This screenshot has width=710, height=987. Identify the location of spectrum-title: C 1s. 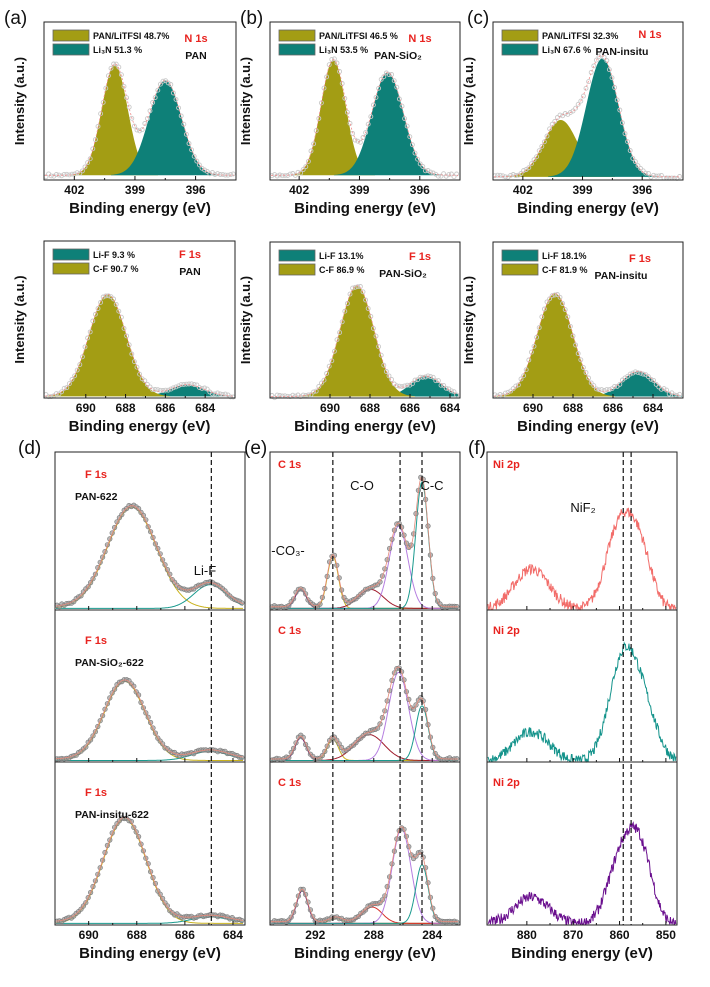
(289, 631).